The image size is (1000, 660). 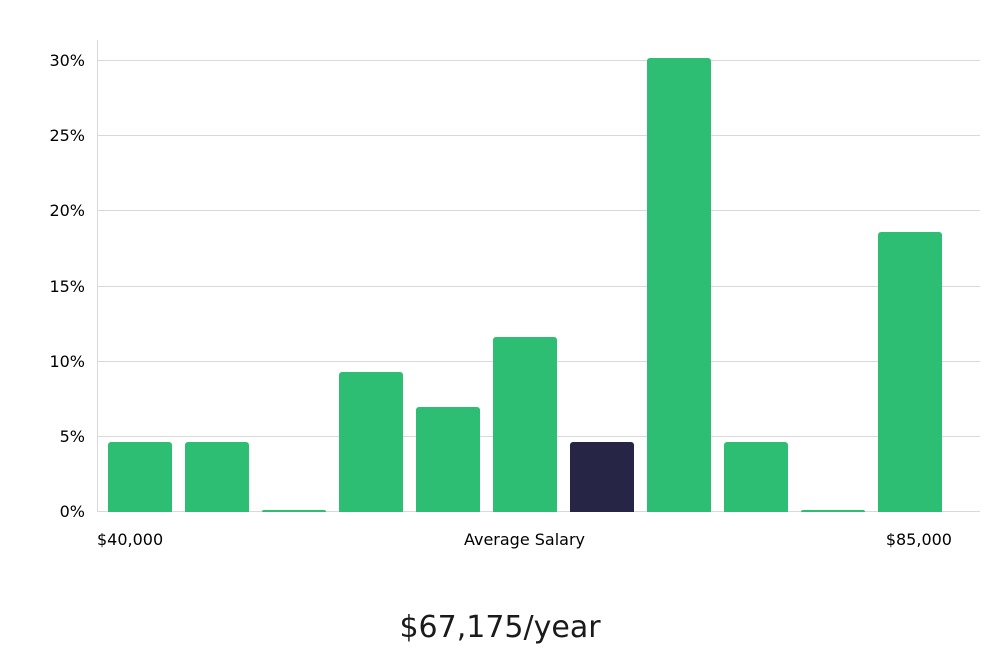 I want to click on x-label-average-salary: Average Salary, so click(x=524, y=539).